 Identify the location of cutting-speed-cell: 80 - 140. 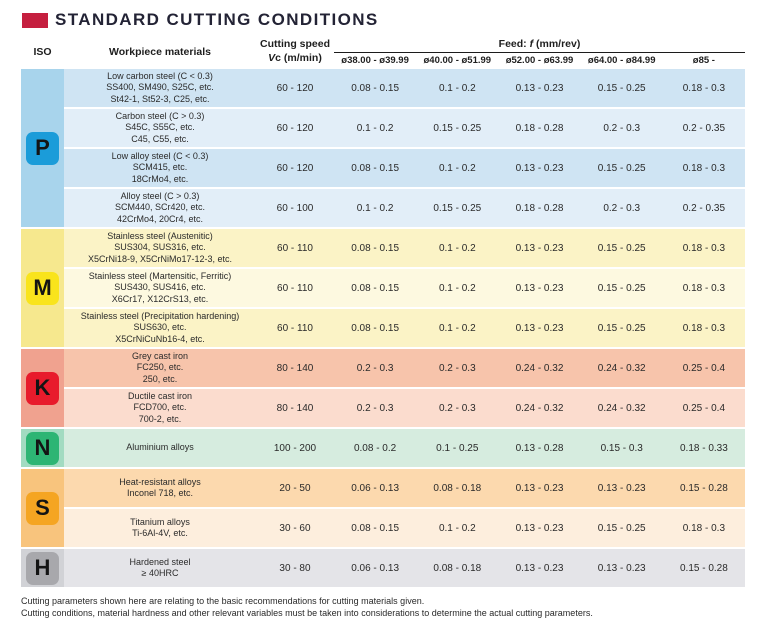
(295, 368).